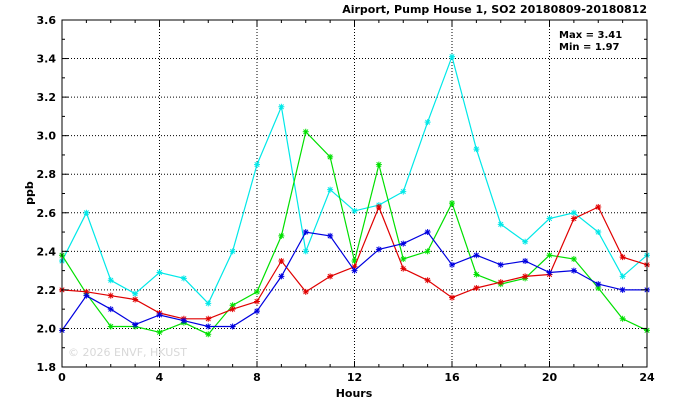 Image resolution: width=674 pixels, height=414 pixels. Describe the element at coordinates (47, 97) in the screenshot. I see `y-tick-label: 3.2` at that location.